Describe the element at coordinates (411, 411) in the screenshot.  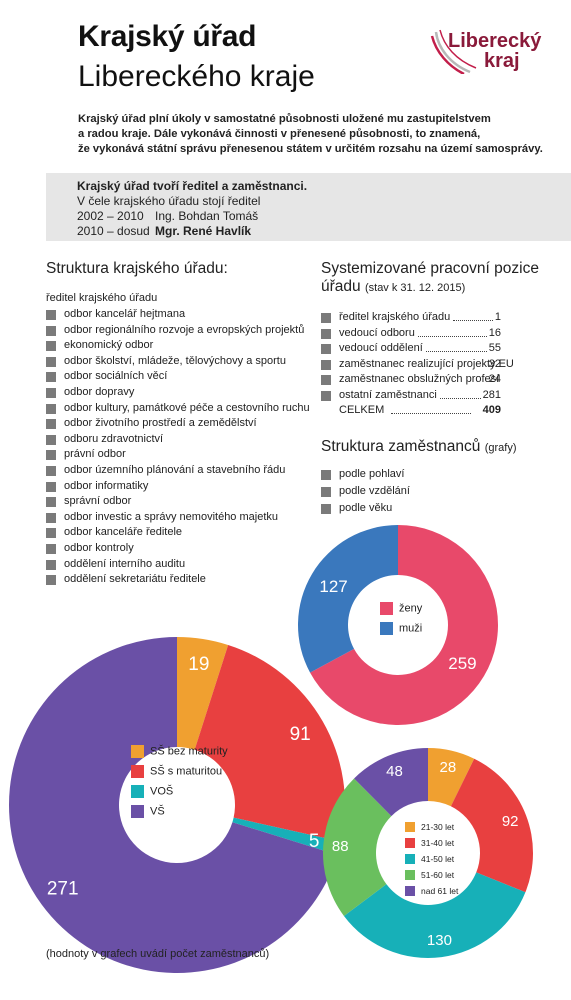
I see `positions-total-row: CELKEM 409` at that location.